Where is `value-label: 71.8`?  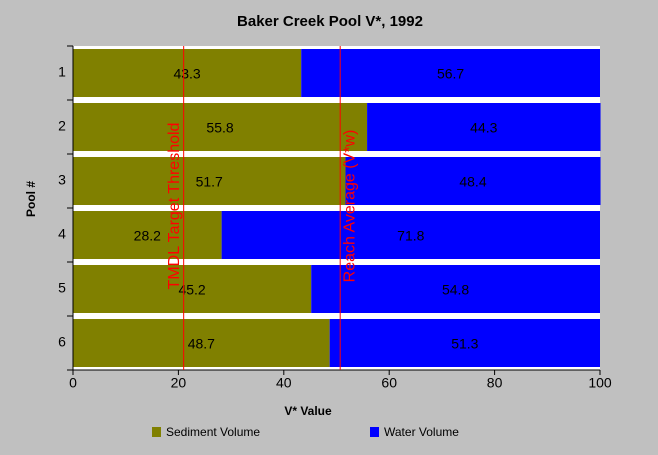
value-label: 71.8 is located at coordinates (410, 236).